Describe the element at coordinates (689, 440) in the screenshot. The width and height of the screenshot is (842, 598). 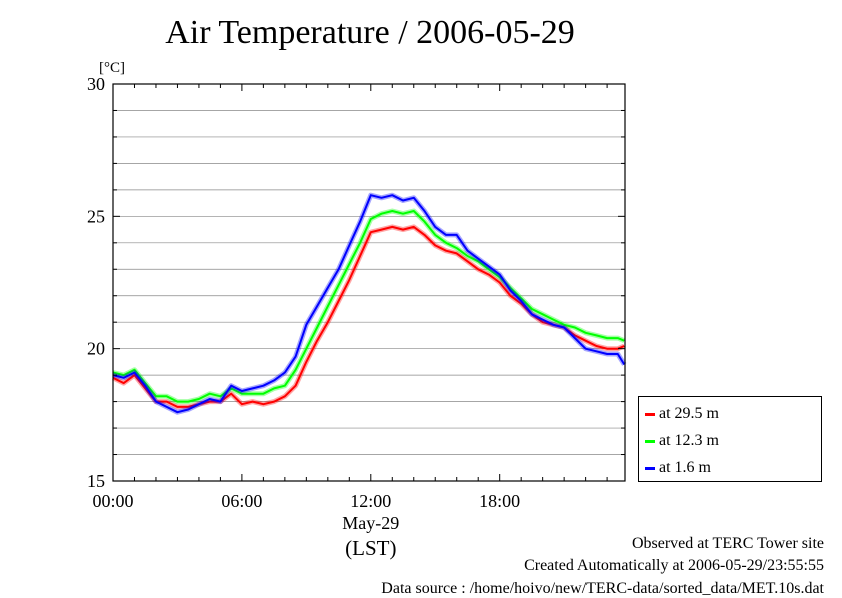
I see `legend-label: at 12.3 m` at that location.